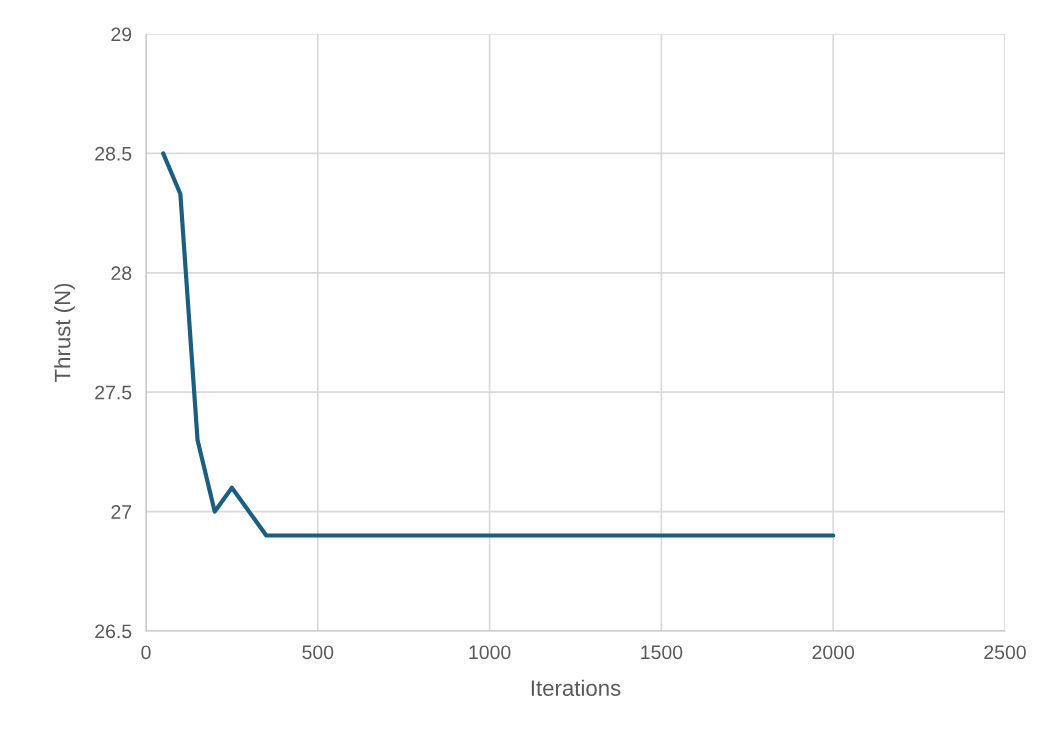 The image size is (1049, 747). I want to click on x-axis-title: Iterations, so click(576, 687).